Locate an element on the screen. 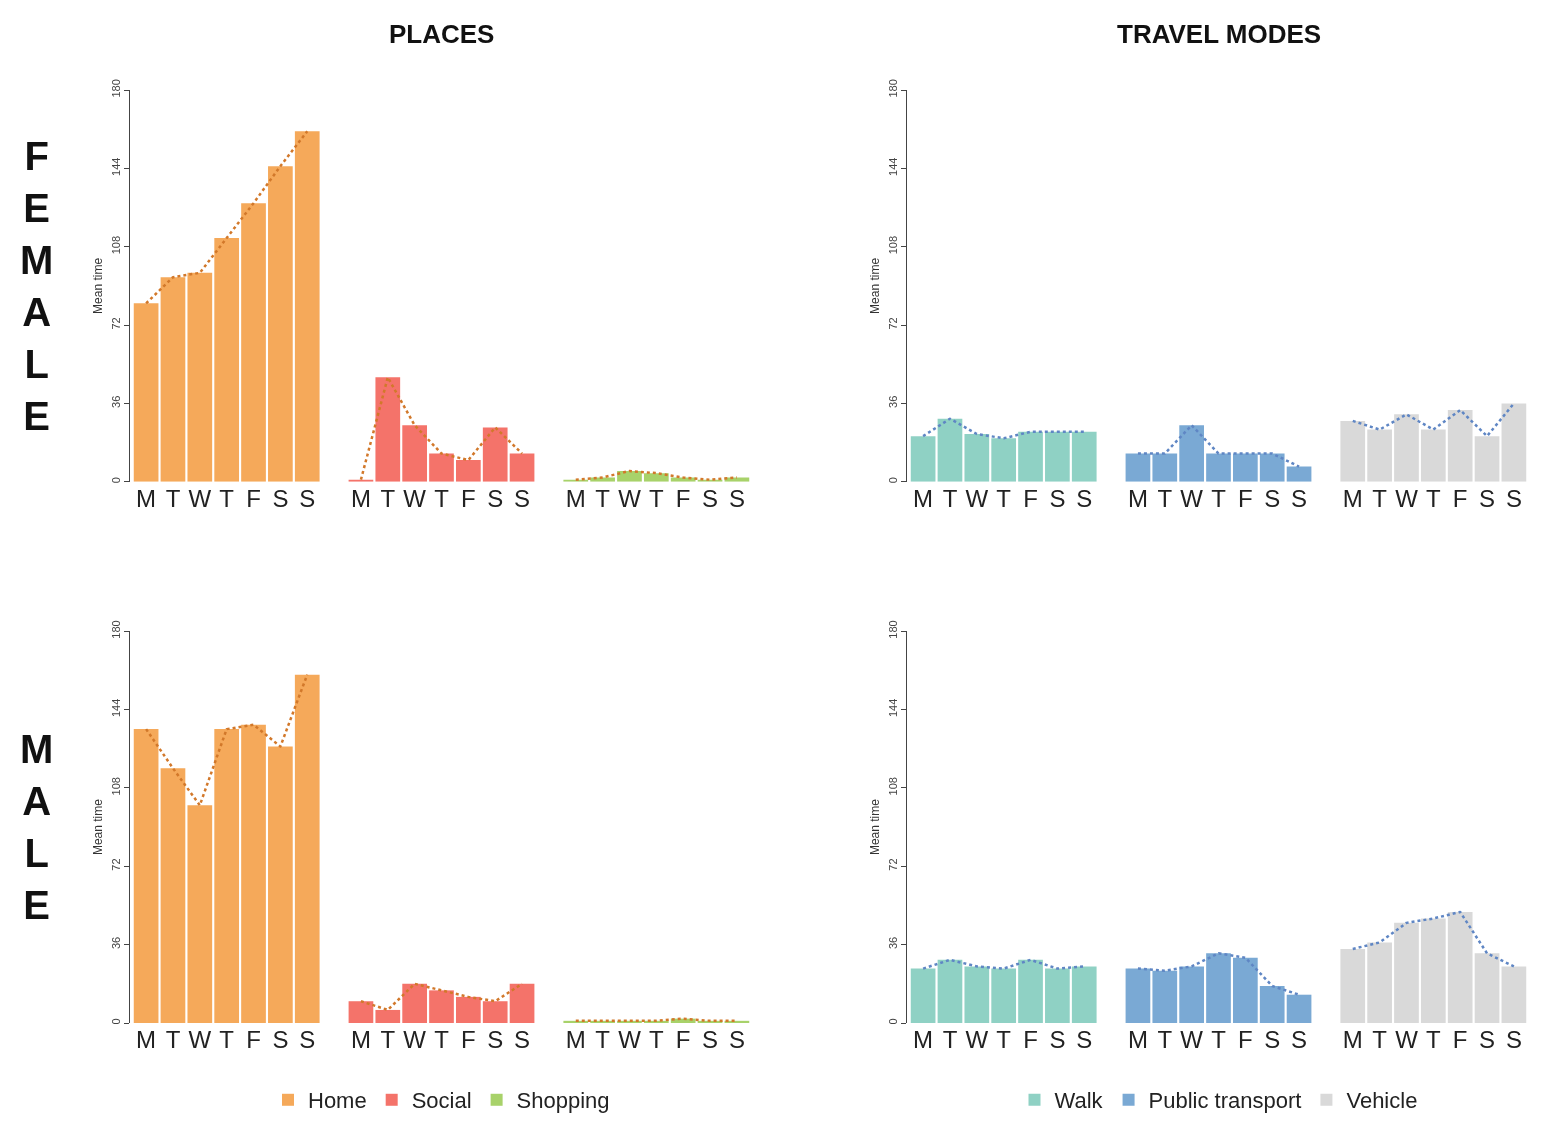  legend-label: Vehicle is located at coordinates (1382, 1101).